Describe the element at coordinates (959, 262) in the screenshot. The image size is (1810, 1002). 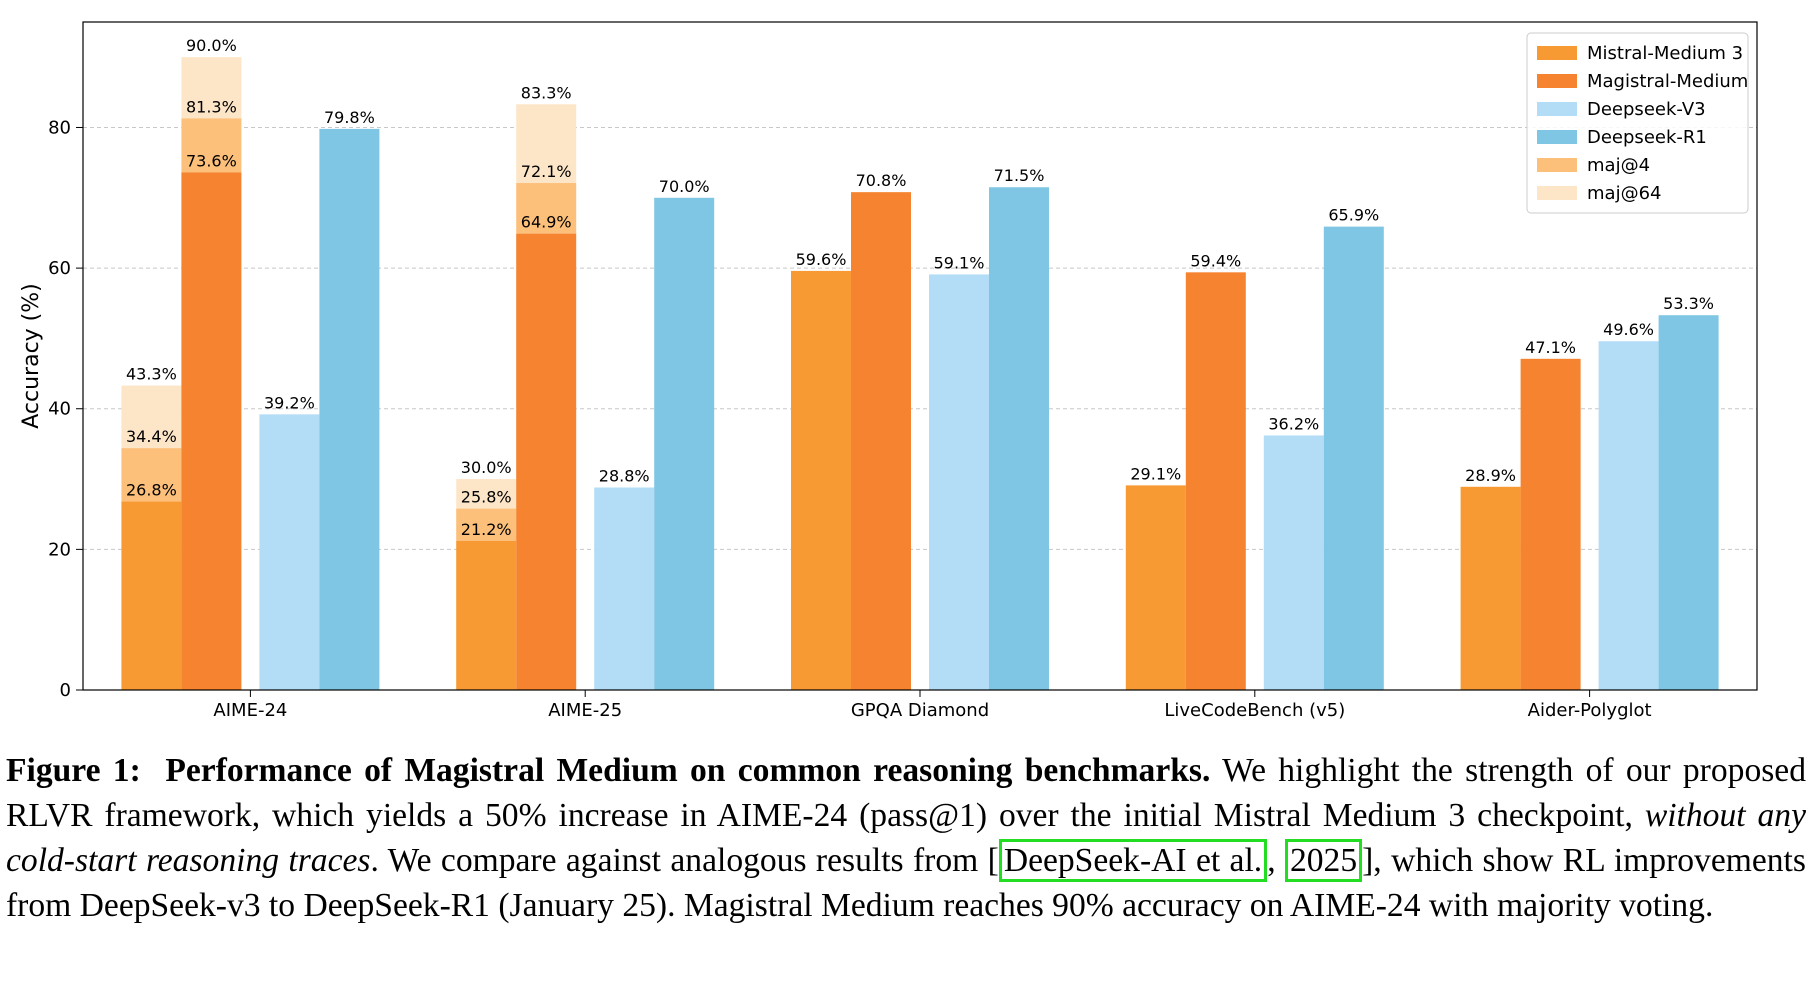
I see `bar-value-label: 59.1%` at that location.